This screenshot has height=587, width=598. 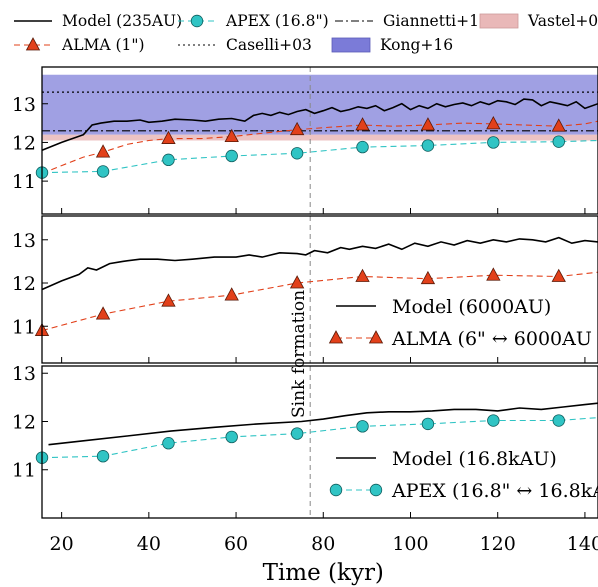 I want to click on top-legend-label: Kong+16, so click(x=416, y=45).